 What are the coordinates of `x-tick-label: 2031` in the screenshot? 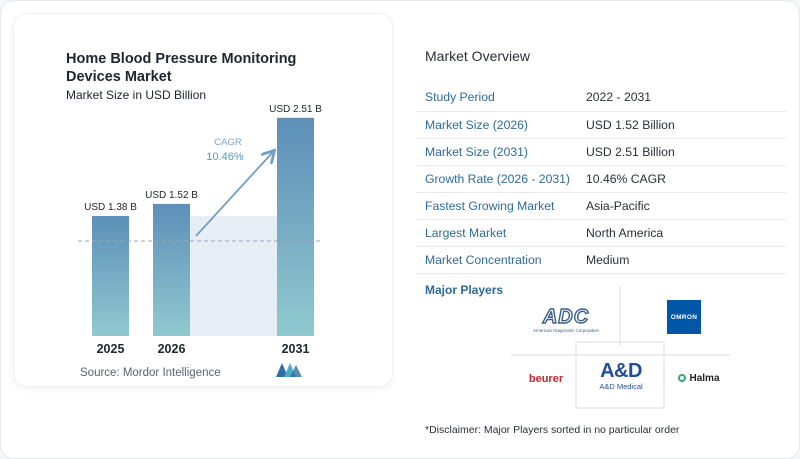 It's located at (296, 349).